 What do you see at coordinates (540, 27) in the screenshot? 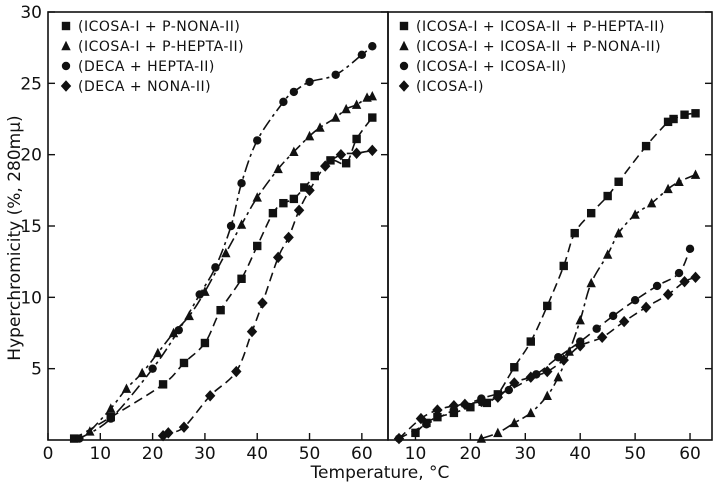
I see `right-legend-label-0: (ICOSA-I + ICOSA-II + P-HEPTA-II)` at bounding box center [540, 27].